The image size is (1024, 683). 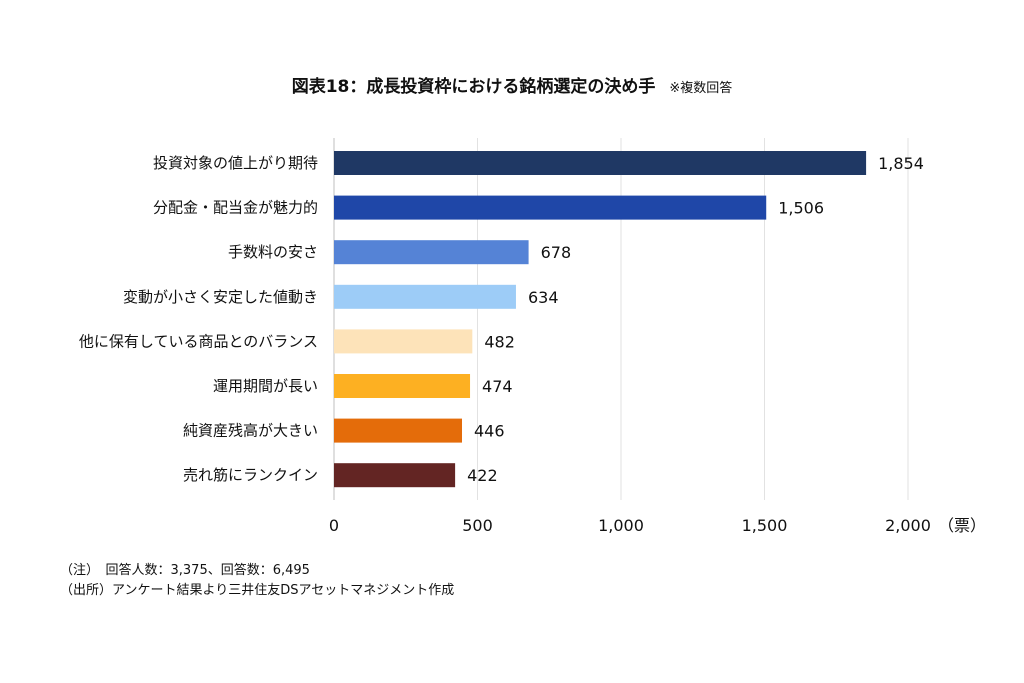 I want to click on note-line: （注） 回答人数：3,375、回答数：6,495, so click(x=185, y=570).